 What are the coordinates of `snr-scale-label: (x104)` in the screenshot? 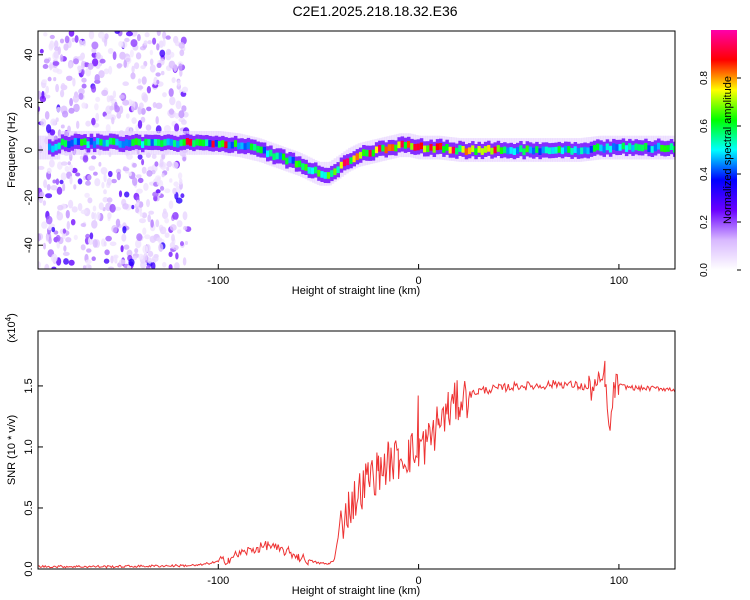 It's located at (11, 328).